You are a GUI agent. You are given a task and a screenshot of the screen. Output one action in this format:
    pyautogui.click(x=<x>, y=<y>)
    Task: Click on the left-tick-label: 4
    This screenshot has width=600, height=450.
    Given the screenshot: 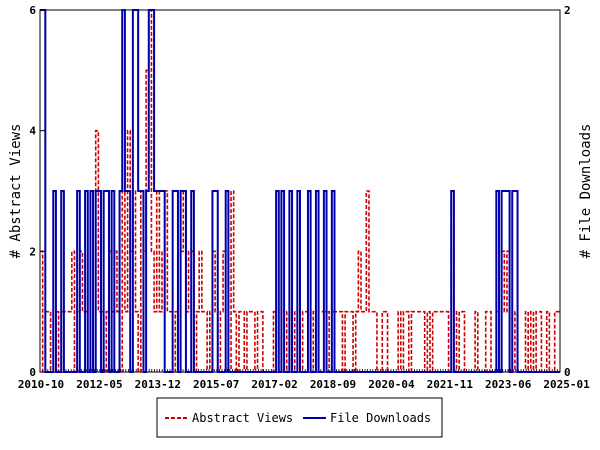 What is the action you would take?
    pyautogui.click(x=32, y=131)
    